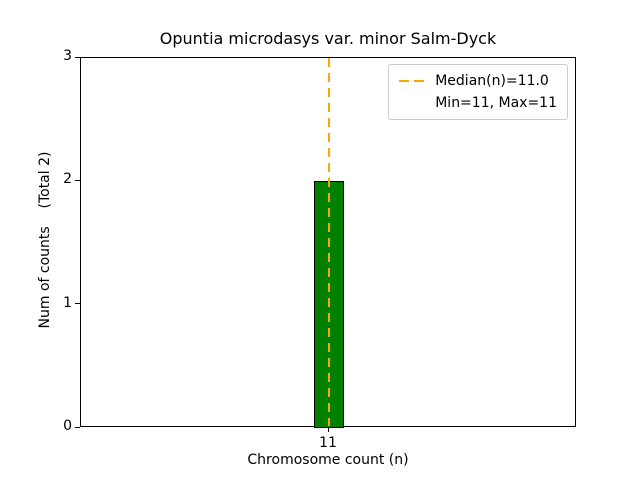 This screenshot has height=480, width=640. What do you see at coordinates (478, 92) in the screenshot?
I see `legend: Median(n)=11.0 Min=11, Max=11` at bounding box center [478, 92].